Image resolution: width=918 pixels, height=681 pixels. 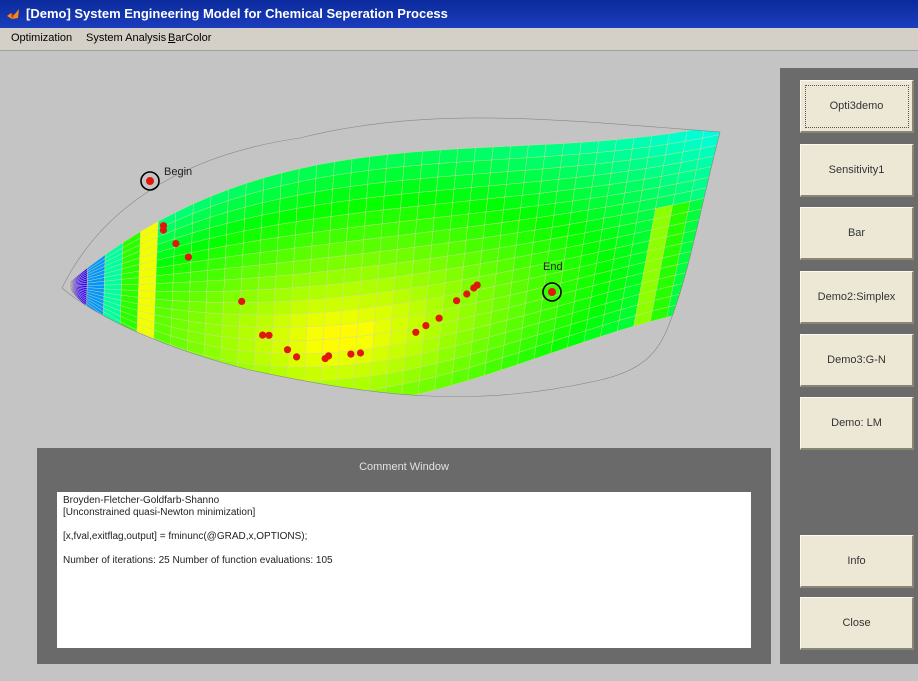 I want to click on menu-system-analysis: System Analysis, so click(x=126, y=38).